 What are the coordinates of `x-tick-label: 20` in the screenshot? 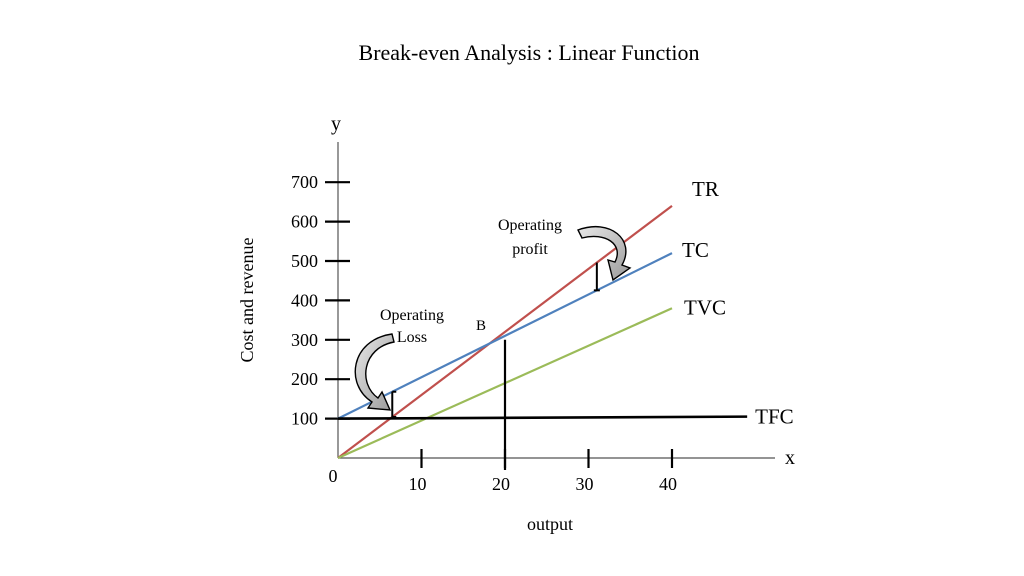 It's located at (501, 484).